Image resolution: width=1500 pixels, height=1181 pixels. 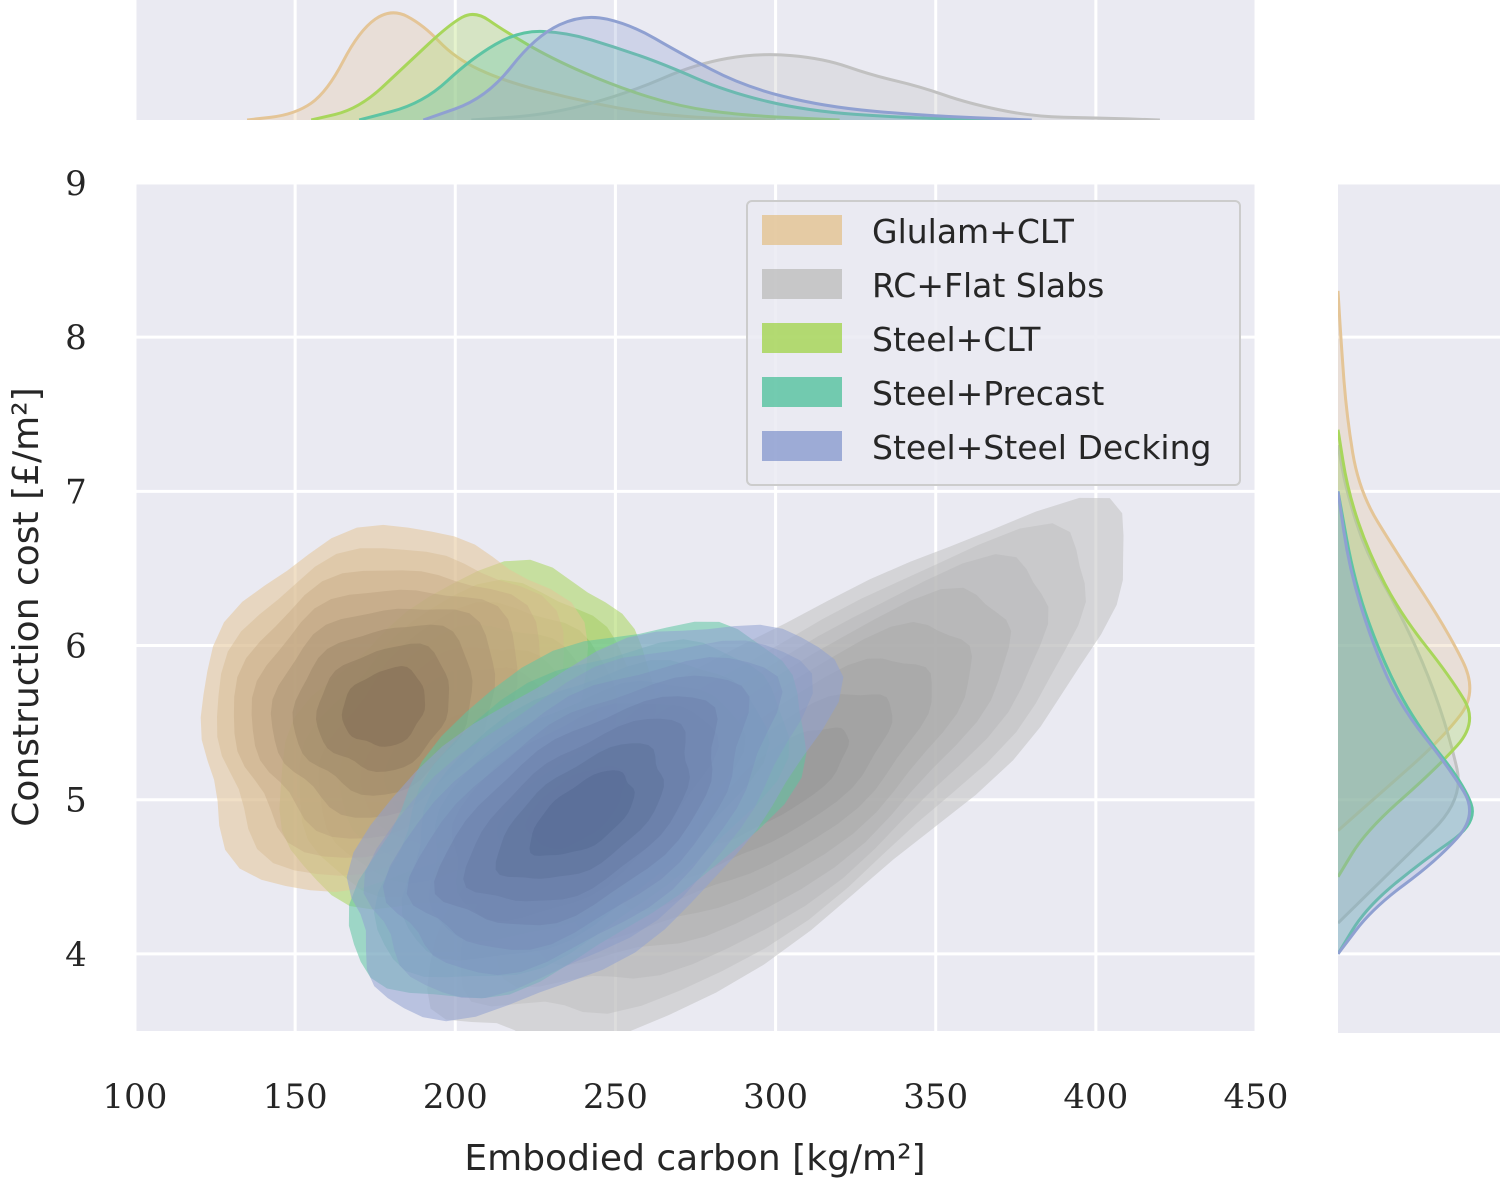 I want to click on right-marginal-line-steel-precast, so click(x=1406, y=723).